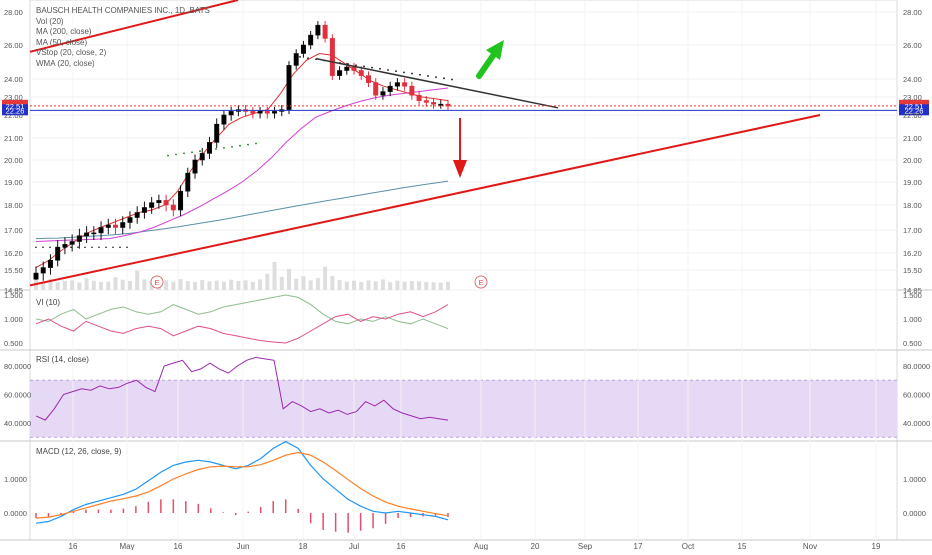 This screenshot has width=932, height=555. Describe the element at coordinates (71, 53) in the screenshot. I see `legend-vstop: VStop (20, close, 2)` at that location.